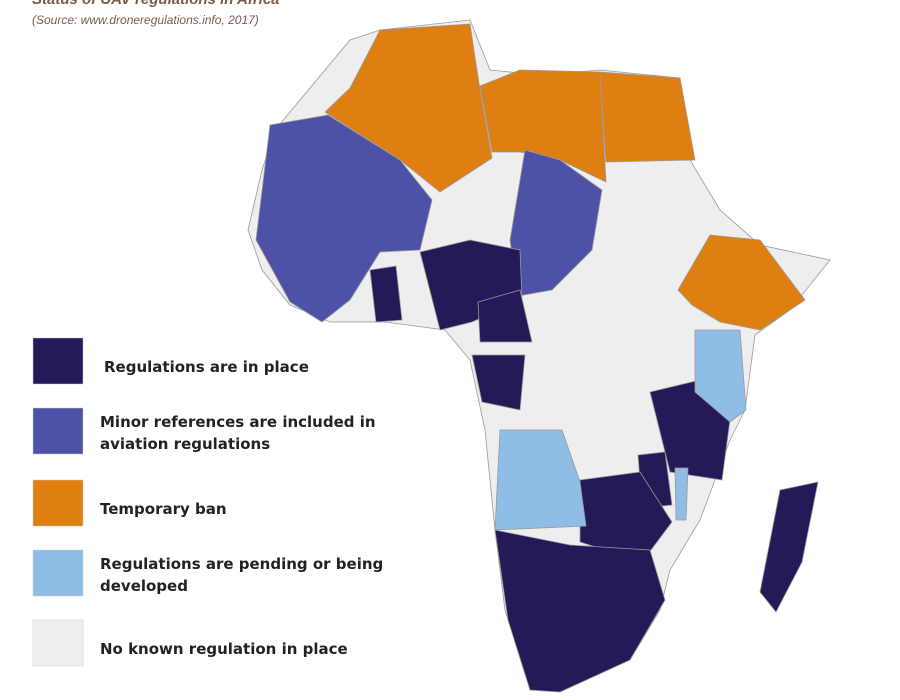 The image size is (900, 700). What do you see at coordinates (156, 4) in the screenshot?
I see `title: Status of UAV regulations in Africa` at bounding box center [156, 4].